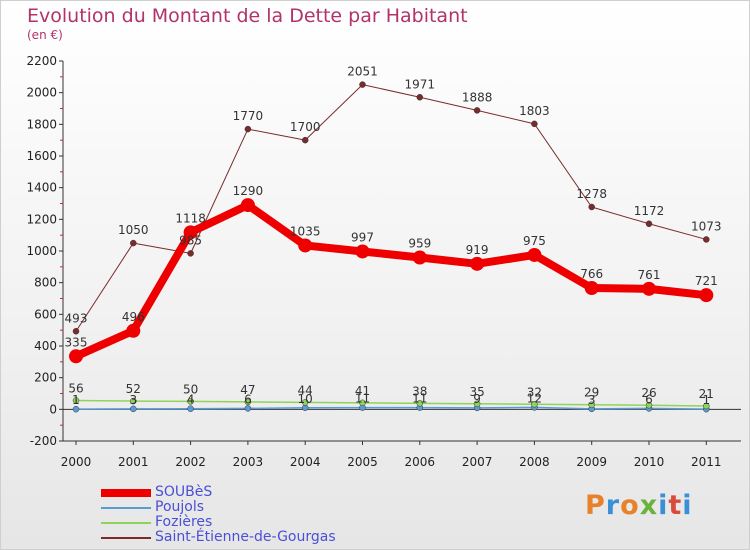 This screenshot has width=750, height=550. Describe the element at coordinates (133, 389) in the screenshot. I see `data-label: 52` at that location.